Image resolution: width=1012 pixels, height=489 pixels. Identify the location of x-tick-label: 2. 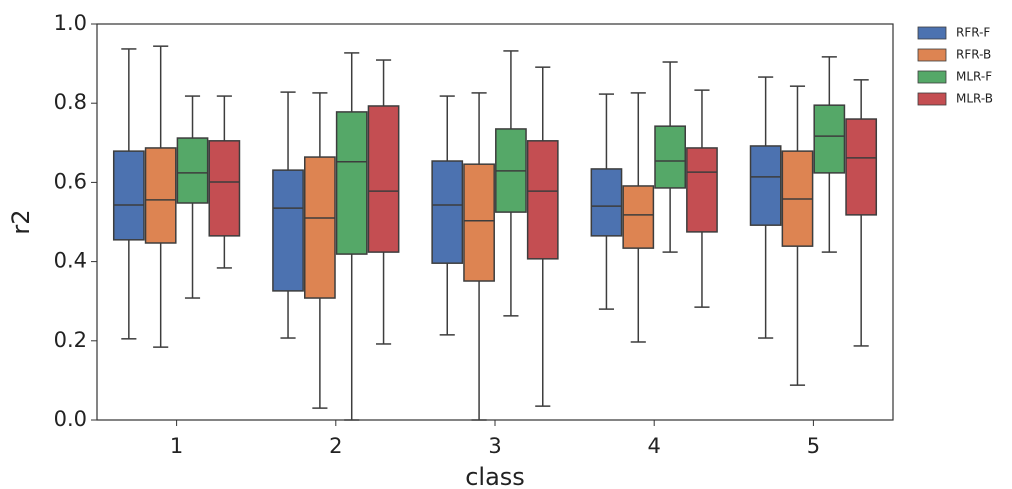
(335, 446).